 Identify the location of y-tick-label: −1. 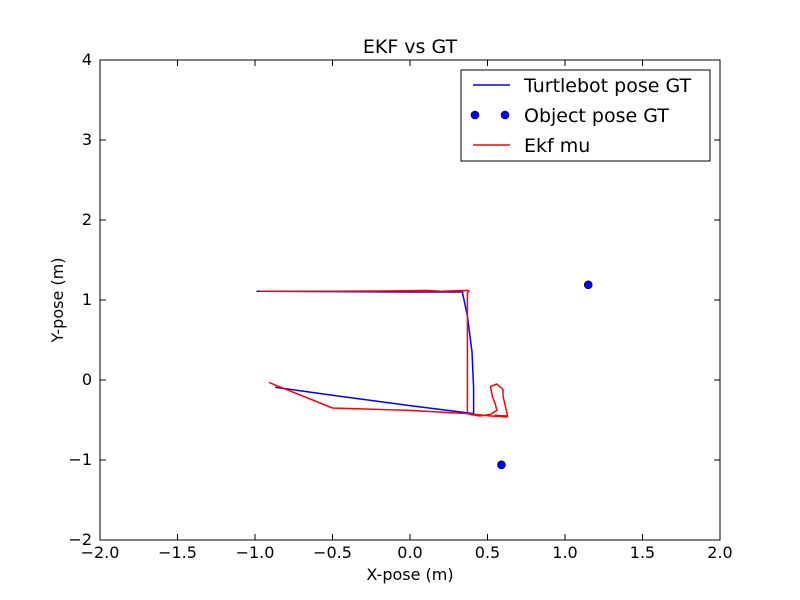
(80, 459).